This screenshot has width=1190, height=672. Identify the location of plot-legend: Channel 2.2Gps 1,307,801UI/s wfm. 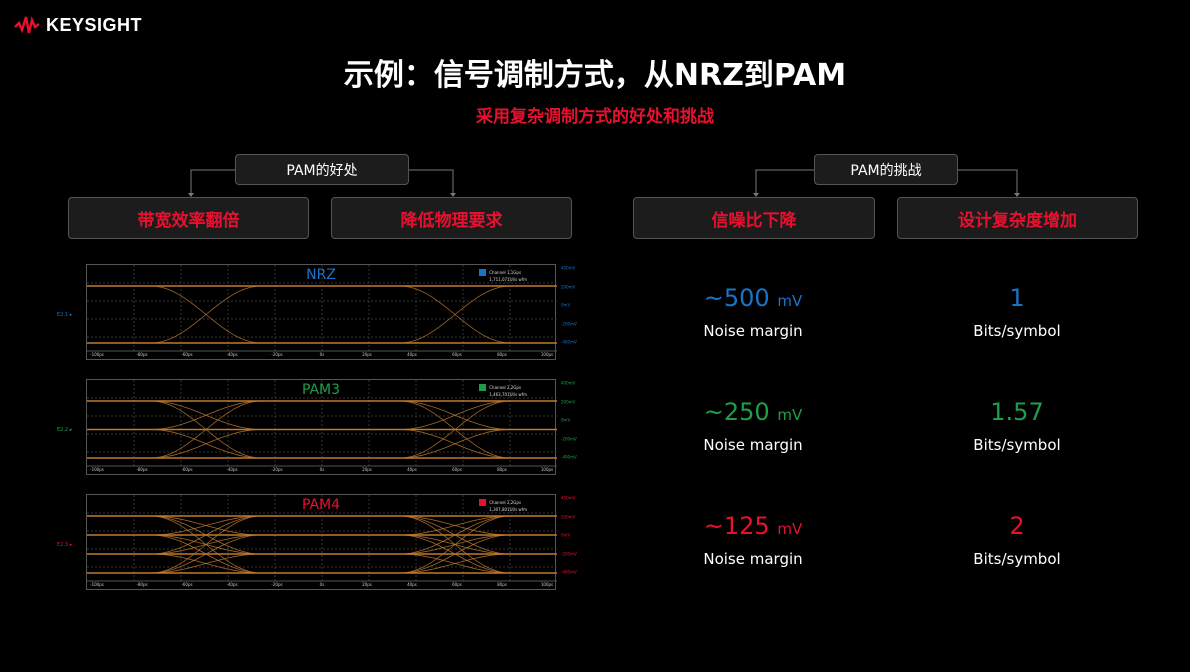
(503, 506).